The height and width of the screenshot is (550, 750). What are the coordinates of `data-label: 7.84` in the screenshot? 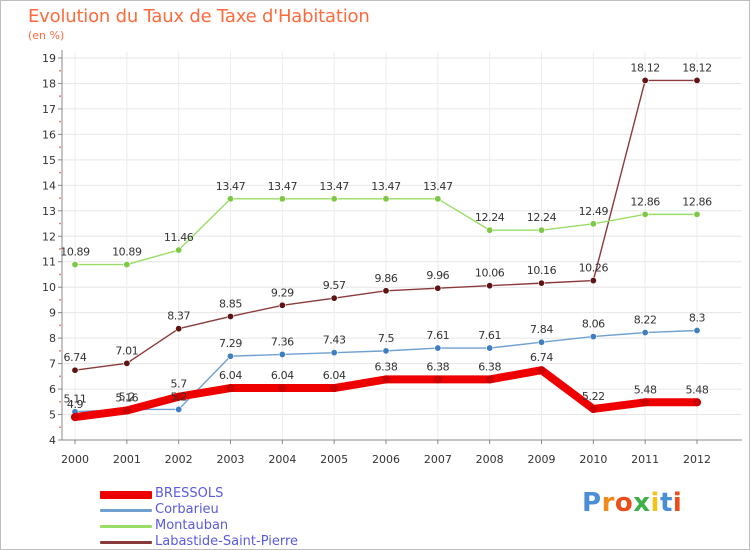 It's located at (541, 329).